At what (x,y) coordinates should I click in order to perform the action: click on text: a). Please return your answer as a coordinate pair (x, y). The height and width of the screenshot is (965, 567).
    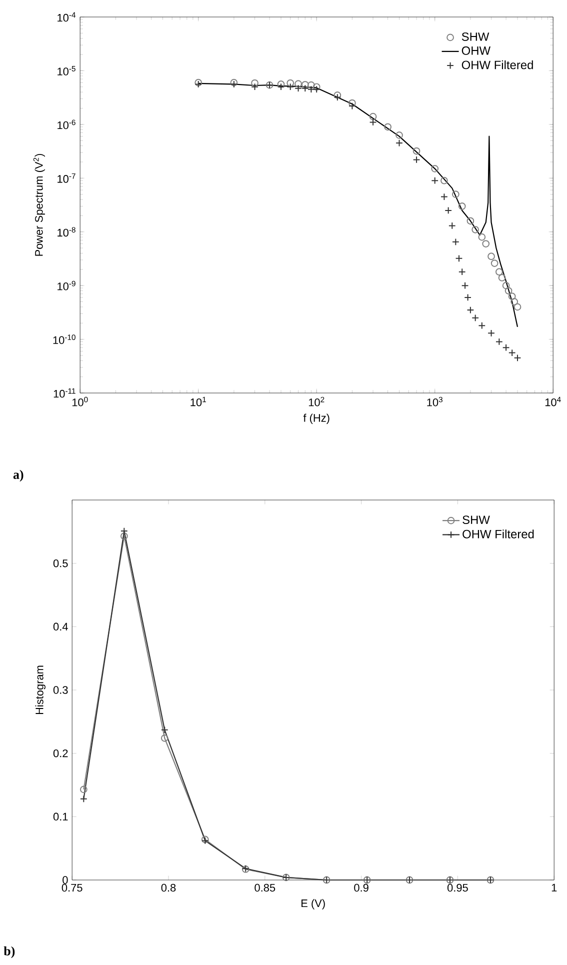
    Looking at the image, I should click on (18, 476).